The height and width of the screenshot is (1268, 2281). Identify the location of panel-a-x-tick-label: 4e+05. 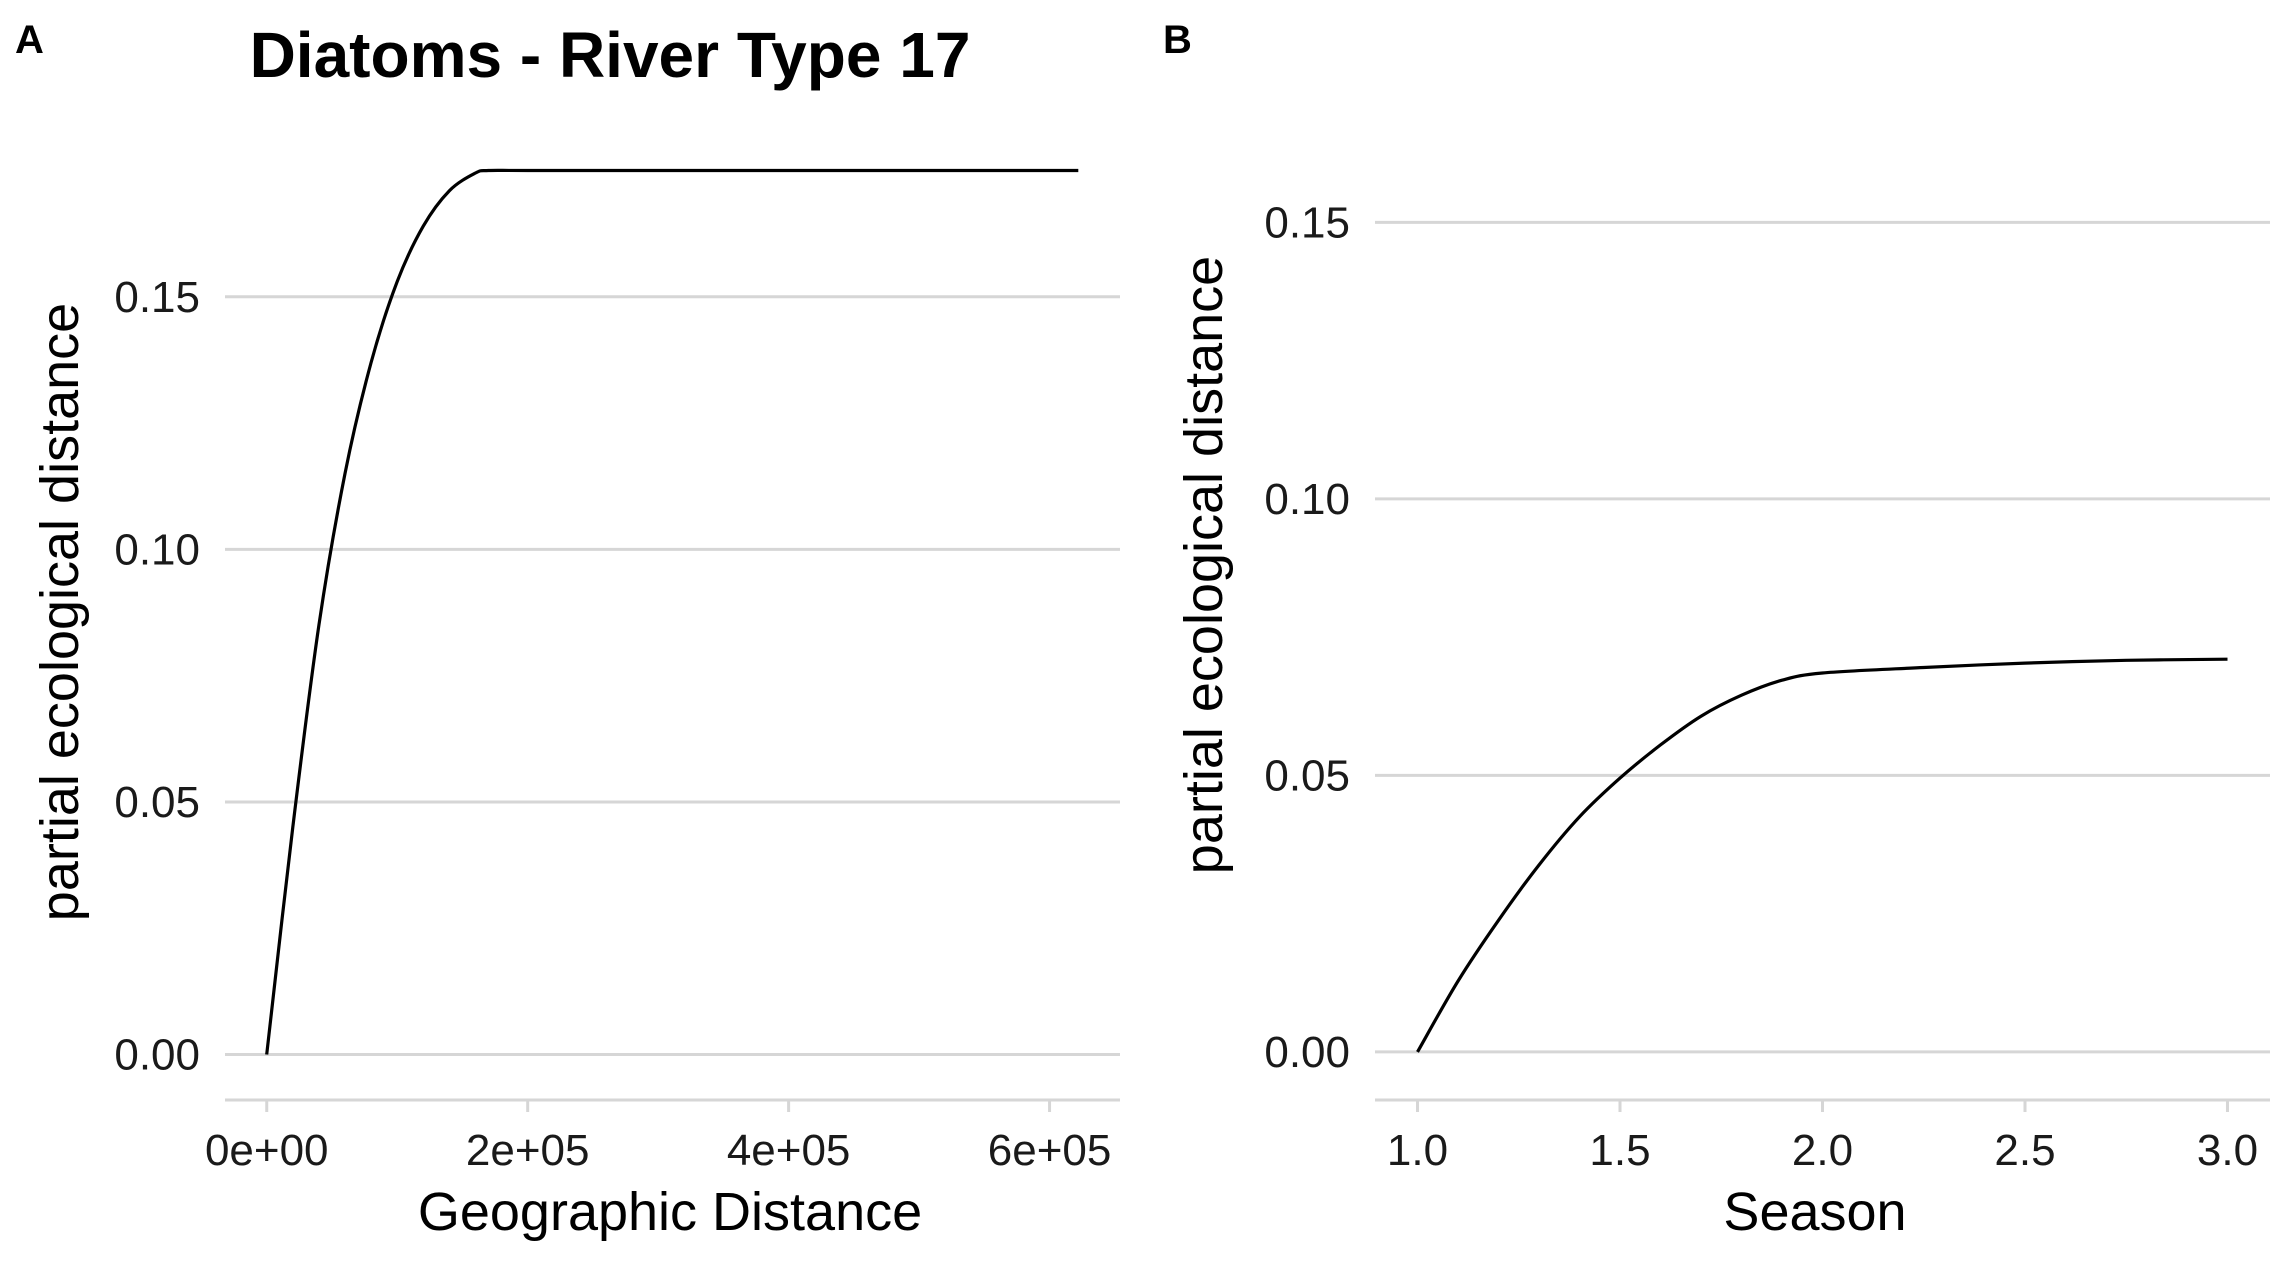
(789, 1150).